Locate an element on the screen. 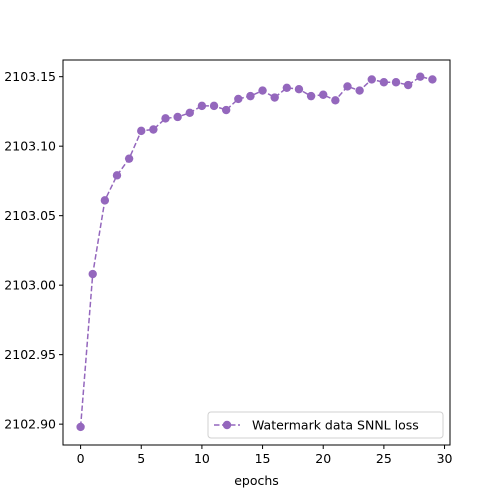 The image size is (500, 504). y-tick-label: 2102.90 is located at coordinates (30, 424).